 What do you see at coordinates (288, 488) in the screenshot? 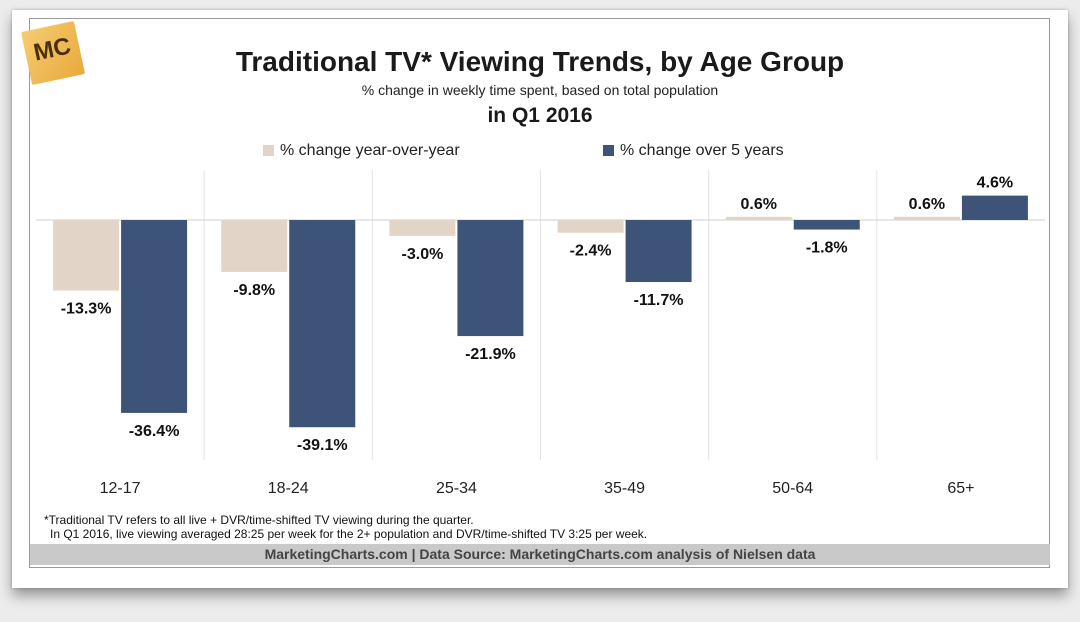
I see `x-tick-label-18-24: 18-24` at bounding box center [288, 488].